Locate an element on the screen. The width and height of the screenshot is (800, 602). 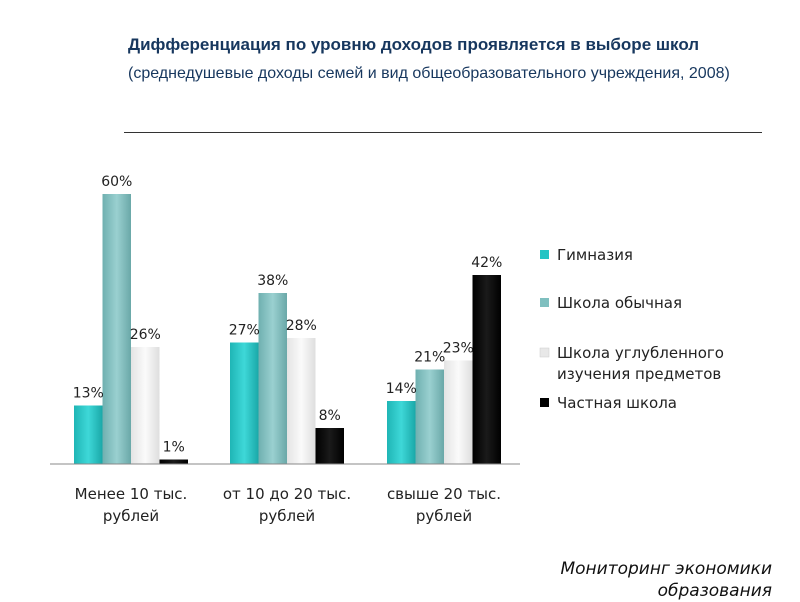
legend-label-2-line-1: Школа обычная is located at coordinates (619, 303).